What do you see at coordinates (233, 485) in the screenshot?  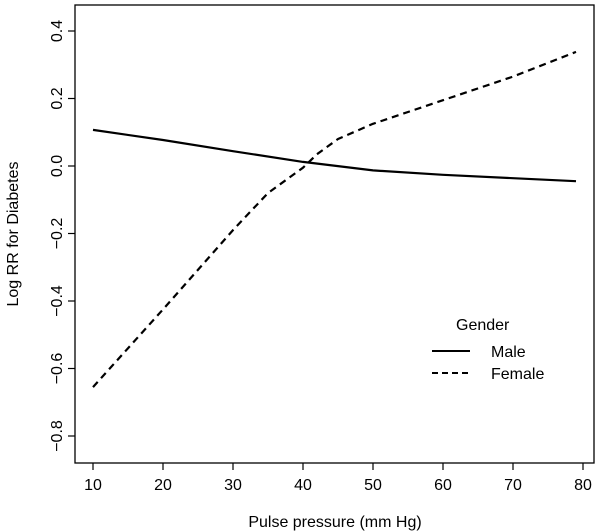 I see `x-tick-label: 30` at bounding box center [233, 485].